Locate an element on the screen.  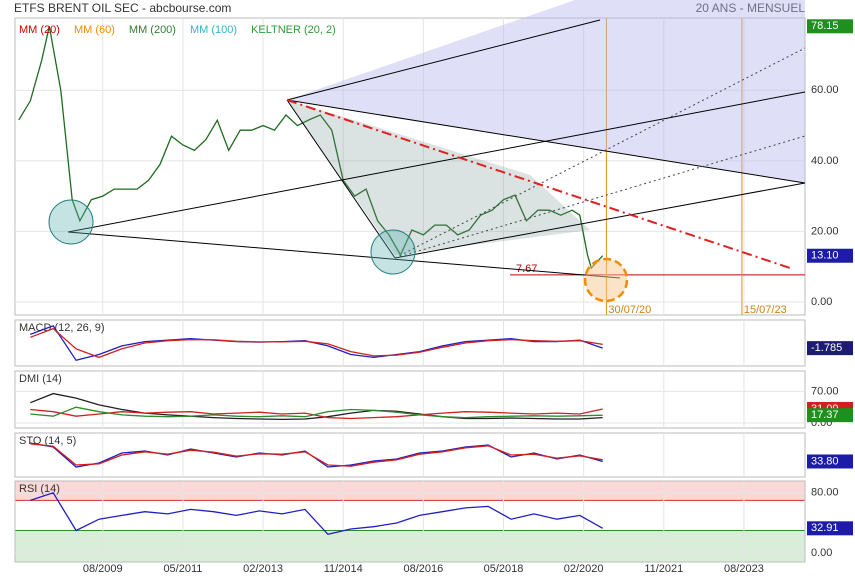
legend-entry: MM (200) is located at coordinates (152, 30).